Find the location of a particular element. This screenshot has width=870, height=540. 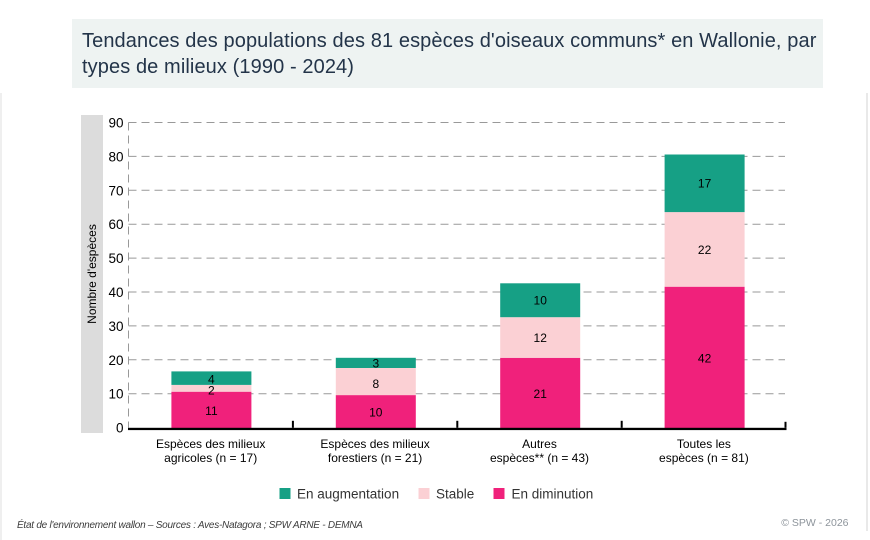

svg-text: En diminution is located at coordinates (553, 494).